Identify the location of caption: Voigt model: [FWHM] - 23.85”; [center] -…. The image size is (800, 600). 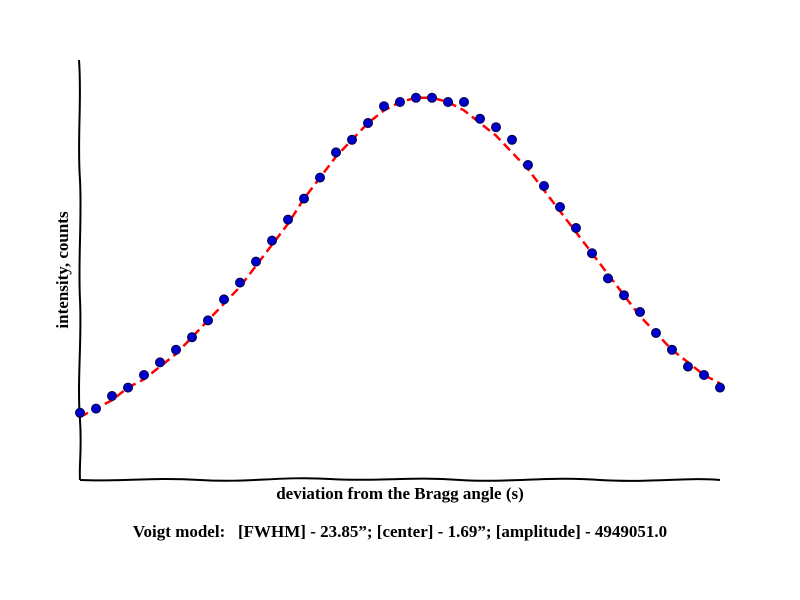
(400, 531).